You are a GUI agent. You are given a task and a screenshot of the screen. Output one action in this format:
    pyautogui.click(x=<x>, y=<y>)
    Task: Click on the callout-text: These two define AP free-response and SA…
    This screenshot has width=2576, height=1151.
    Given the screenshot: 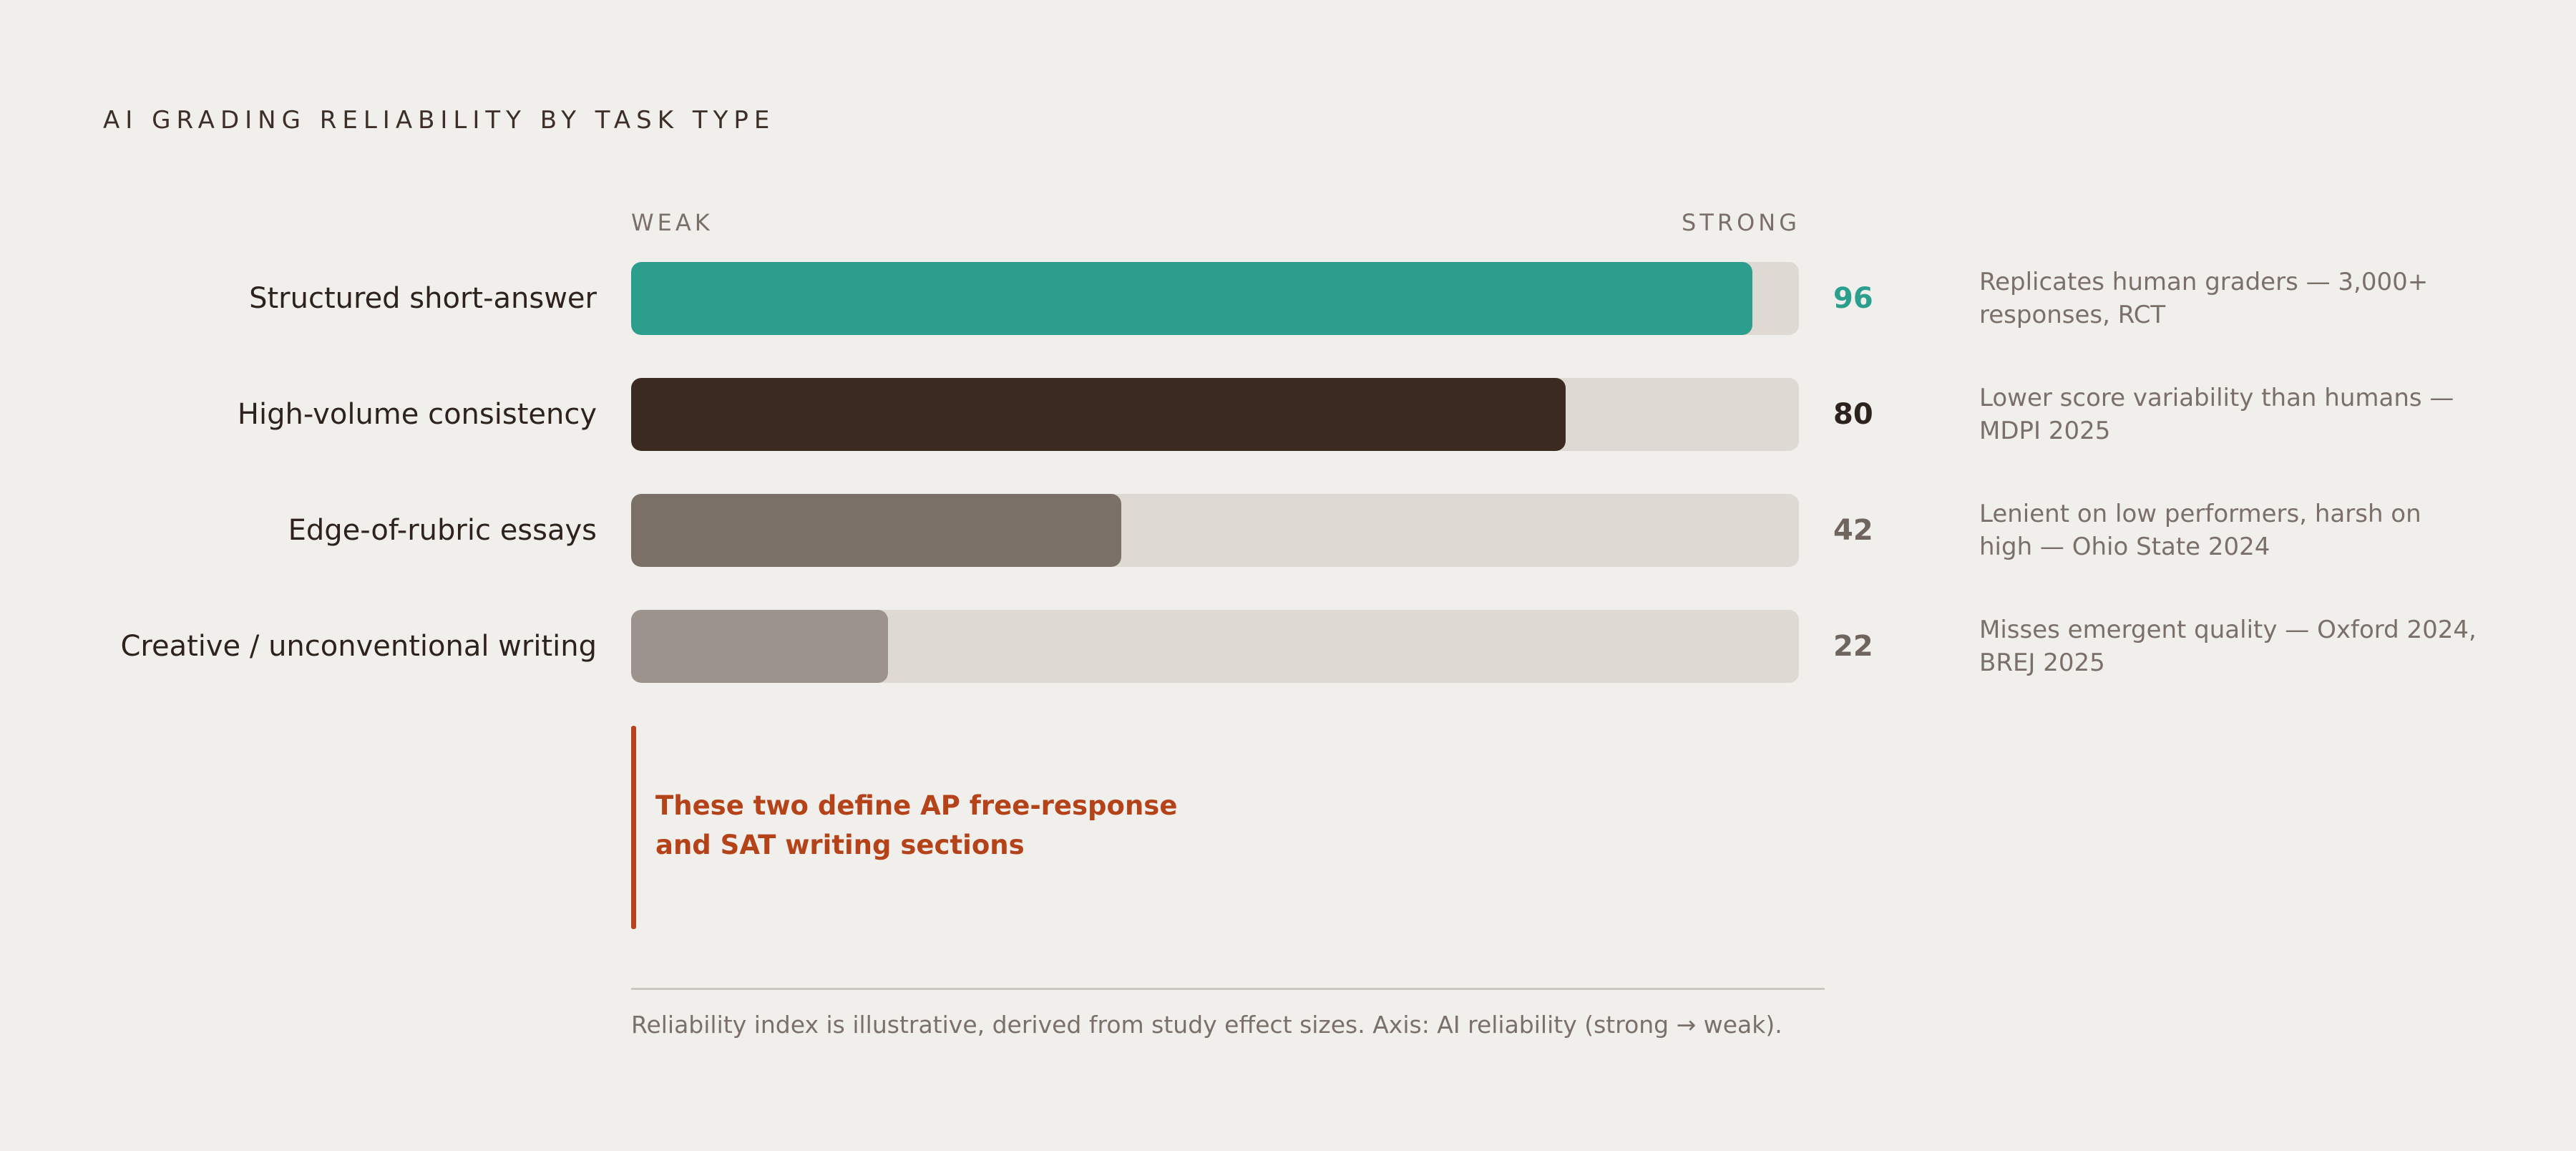 What is the action you would take?
    pyautogui.click(x=916, y=825)
    